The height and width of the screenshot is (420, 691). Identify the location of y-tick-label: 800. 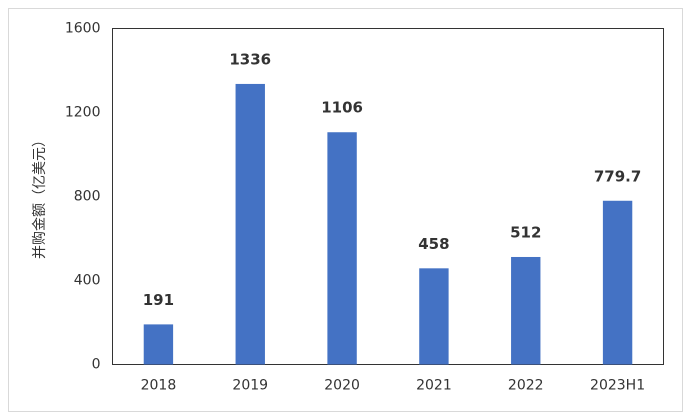
(87, 197).